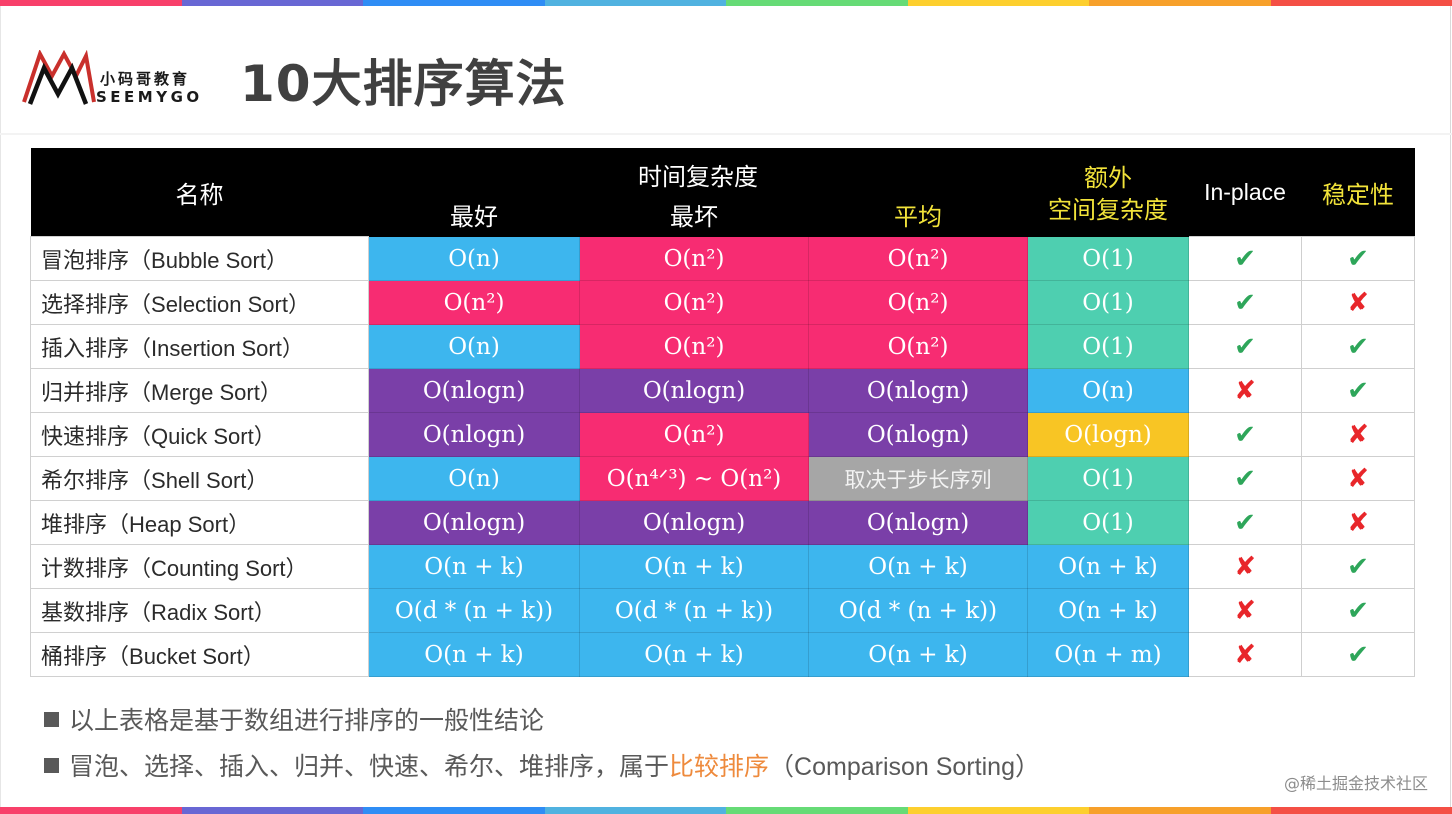  What do you see at coordinates (694, 610) in the screenshot?
I see `worst-complexity: O(d * (n + k))` at bounding box center [694, 610].